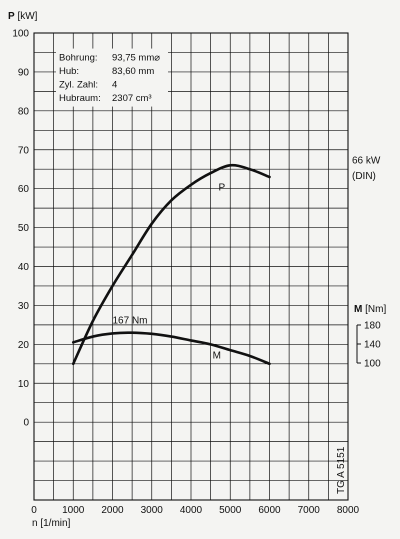 The width and height of the screenshot is (400, 539). I want to click on y-tick-label: 20, so click(24, 345).